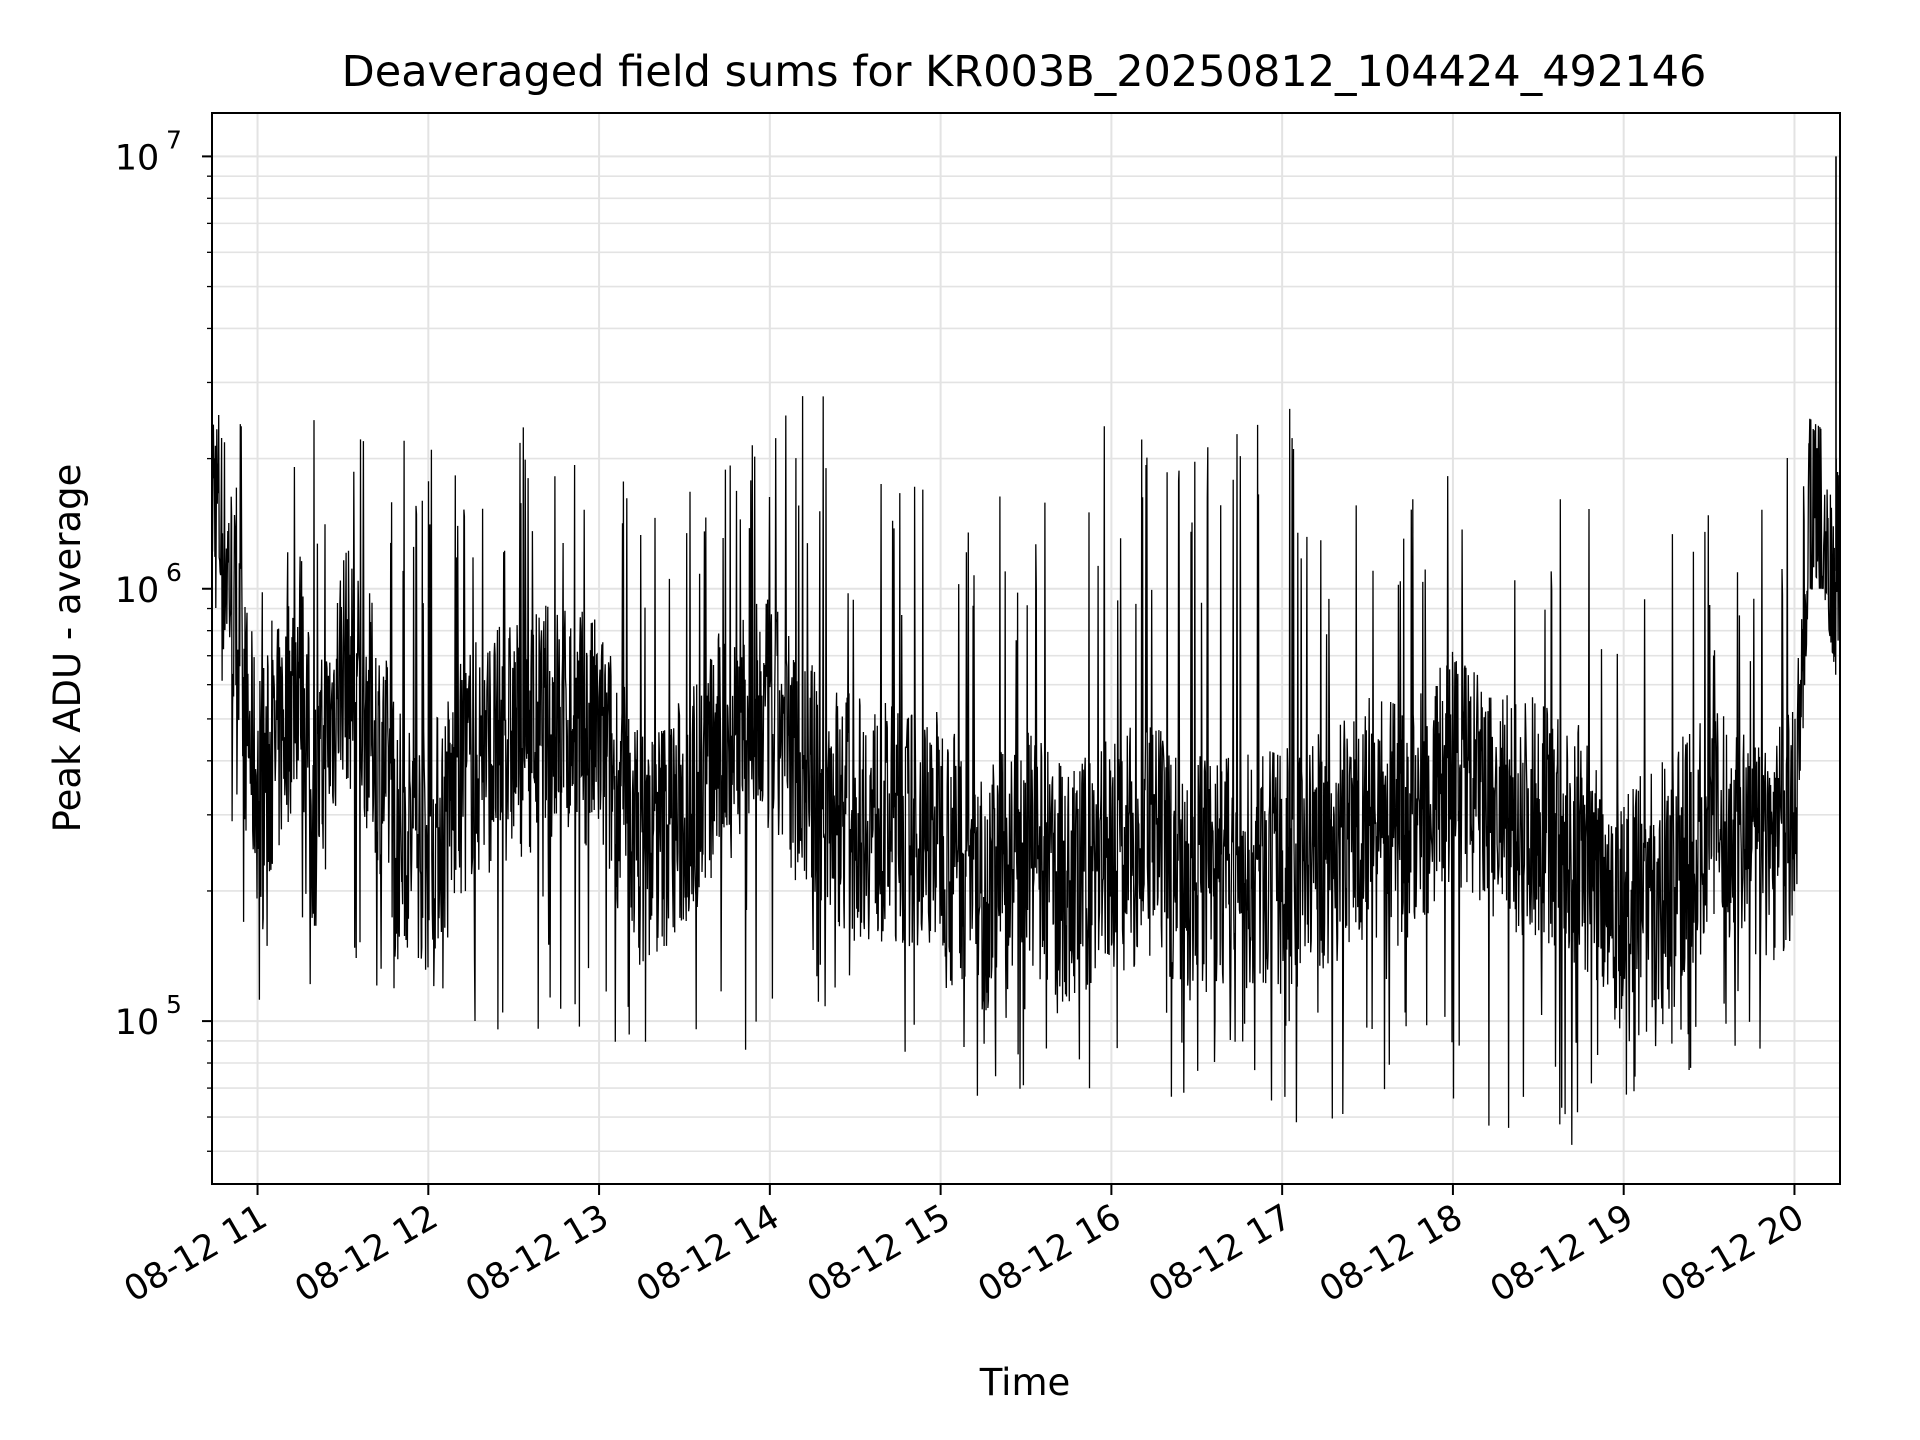  Describe the element at coordinates (174, 1004) in the screenshot. I see `y-tick-label-exponent: 5` at that location.